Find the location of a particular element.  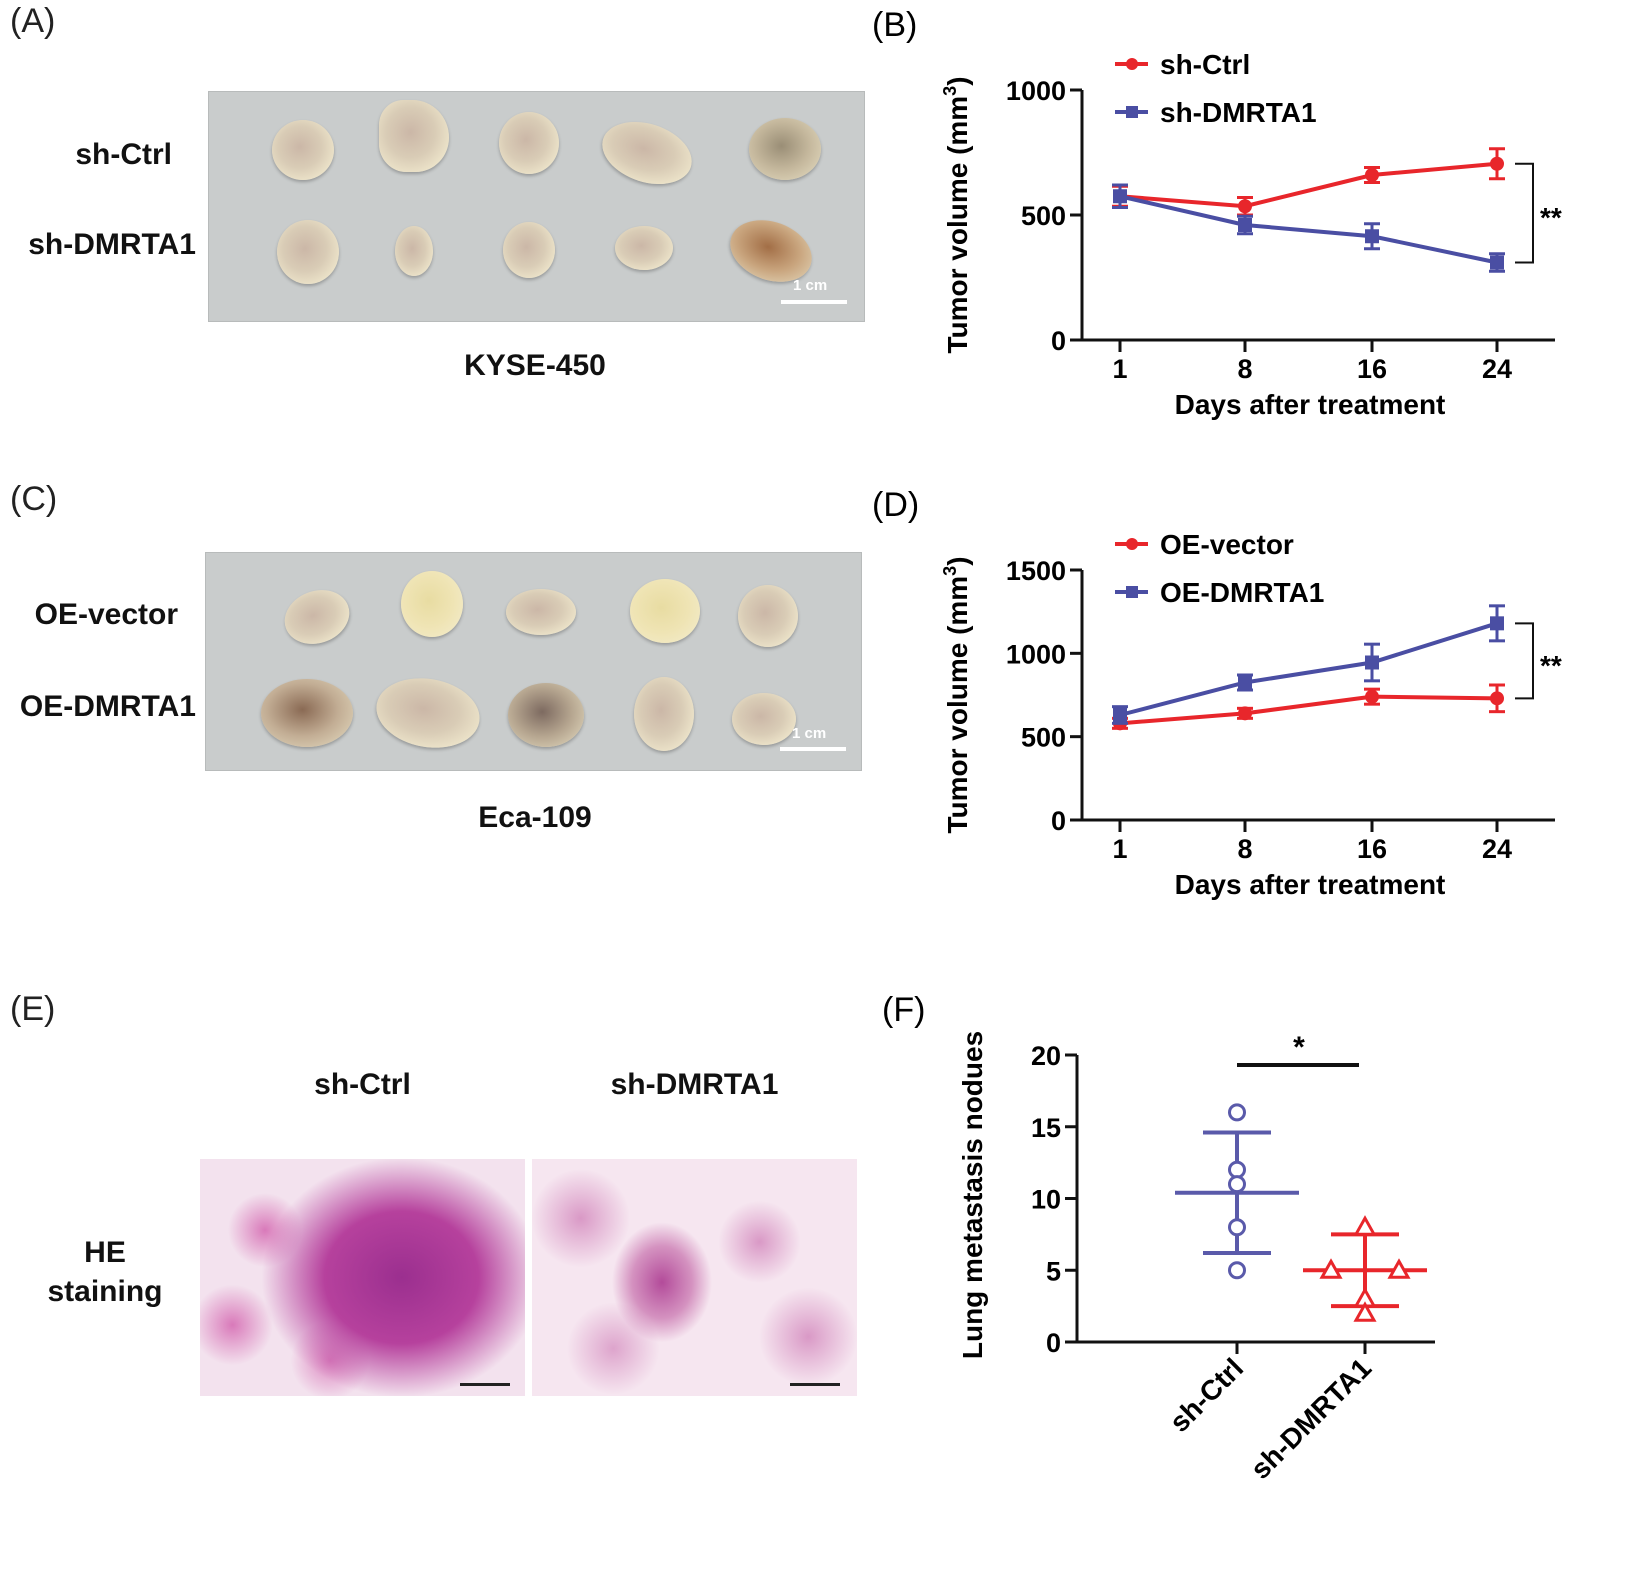

row-label-staining: staining is located at coordinates (105, 1291).